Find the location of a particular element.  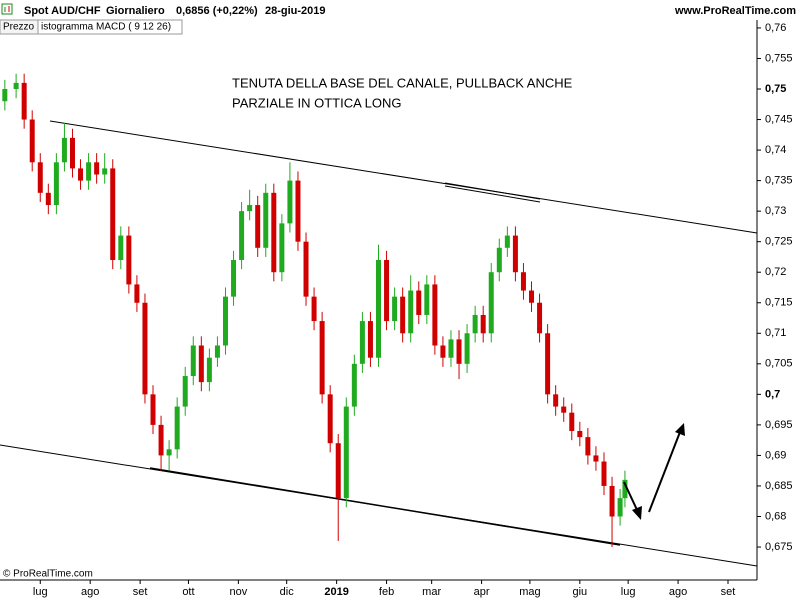

y-tick-label: 0,7 is located at coordinates (772, 394).